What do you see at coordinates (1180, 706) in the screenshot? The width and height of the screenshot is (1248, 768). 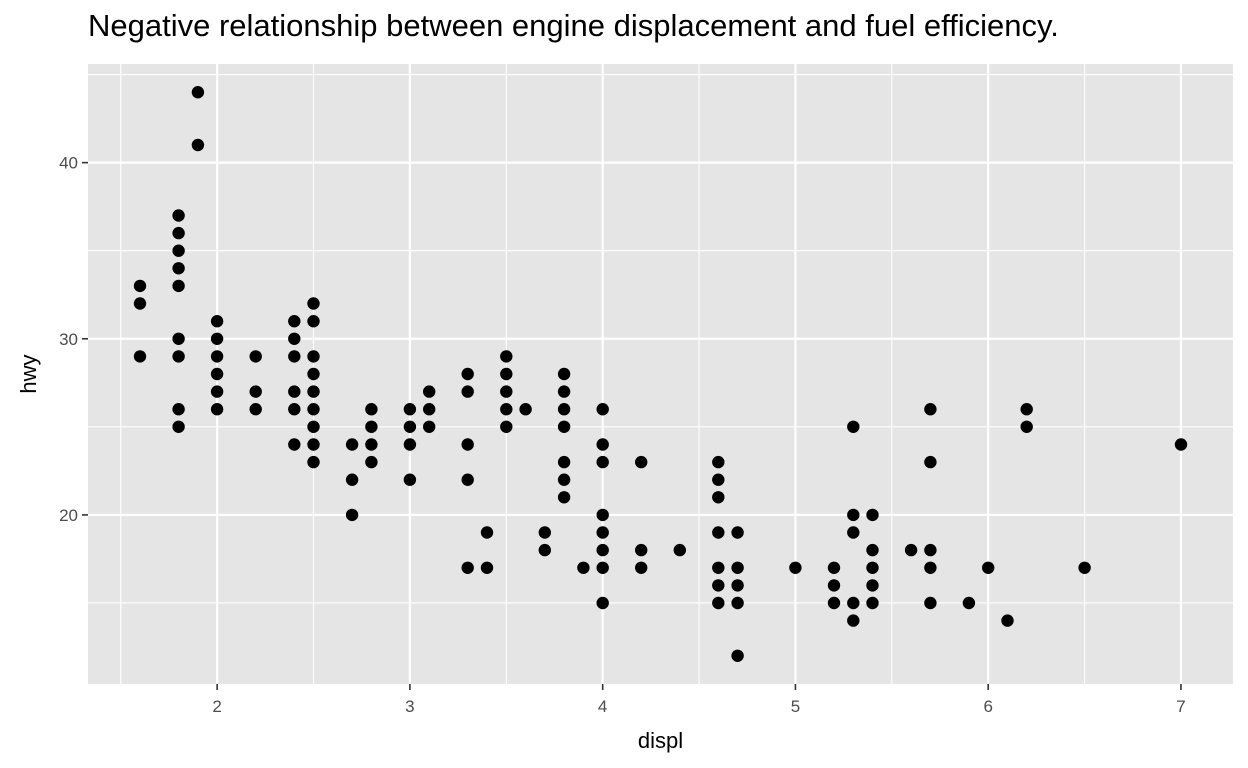 I see `x-tick-label: 7` at bounding box center [1180, 706].